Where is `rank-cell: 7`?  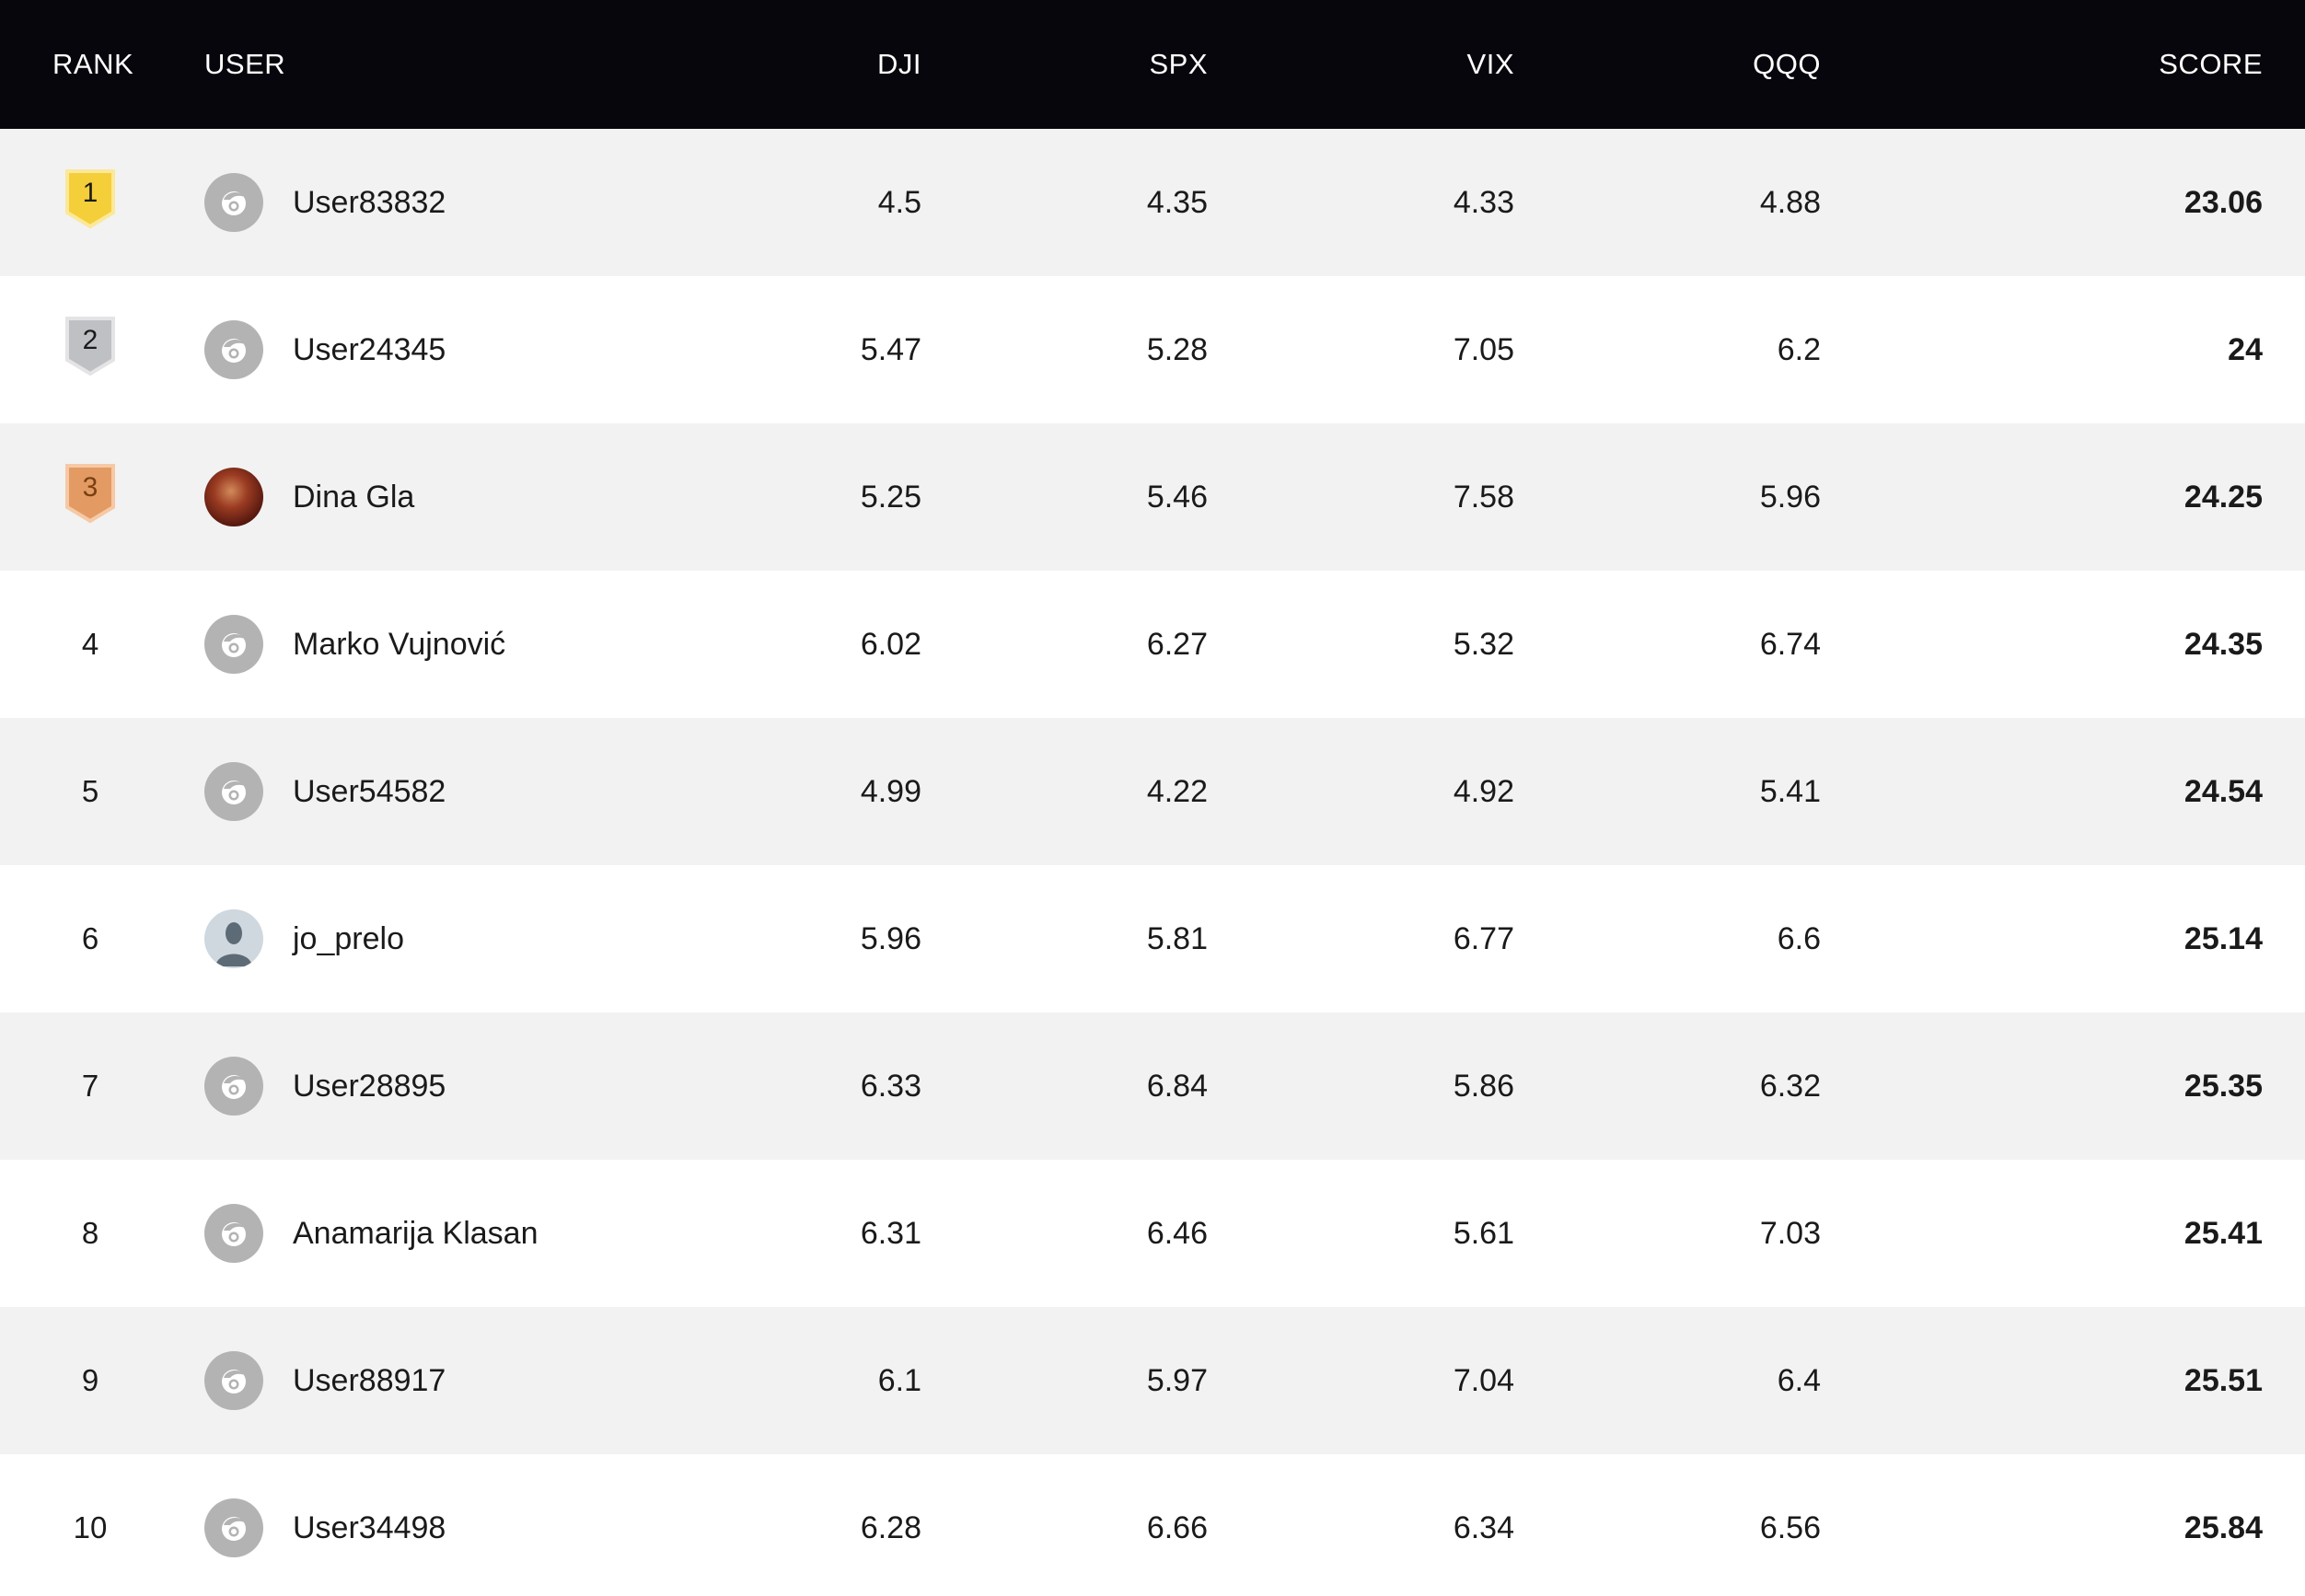
rank-cell: 7 is located at coordinates (90, 1086).